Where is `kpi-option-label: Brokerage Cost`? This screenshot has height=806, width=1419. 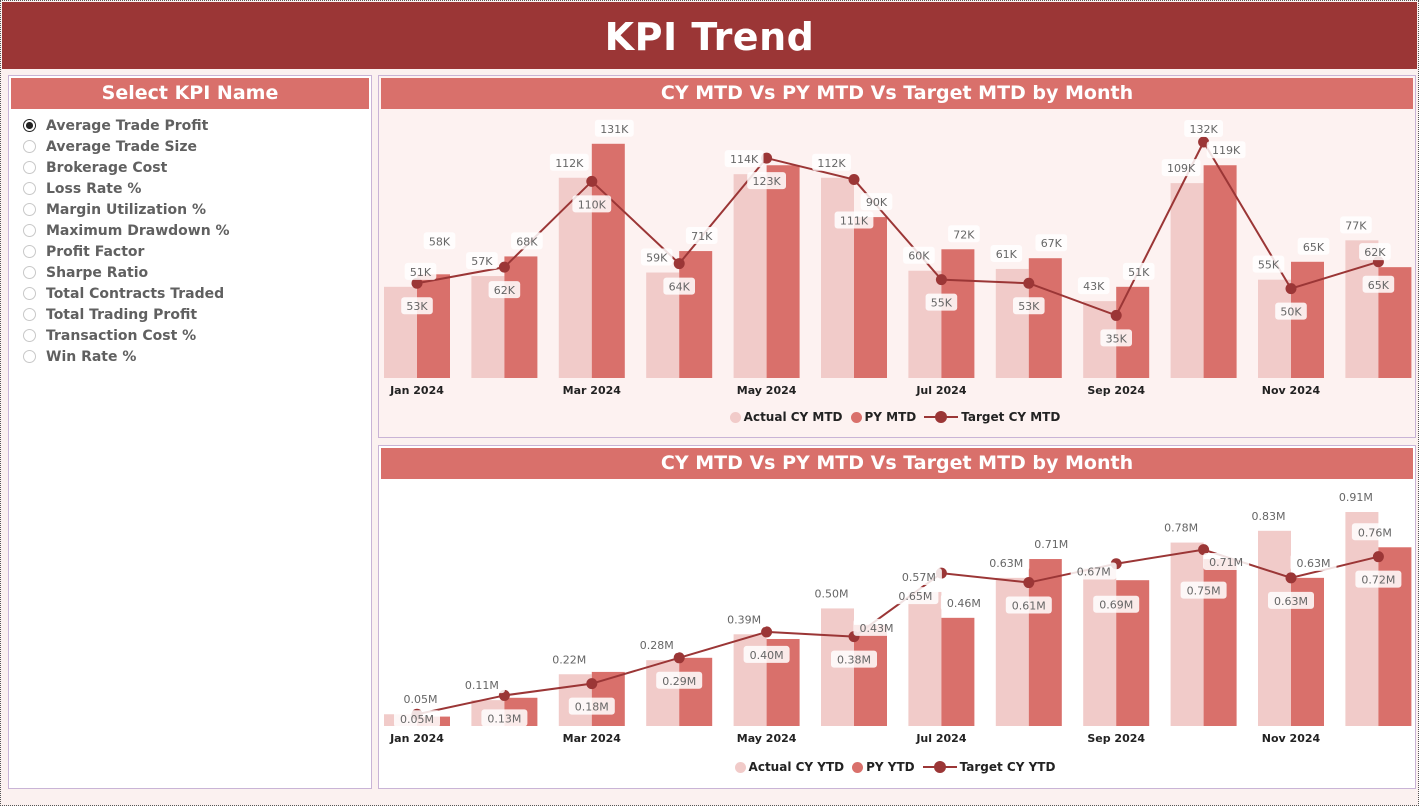
kpi-option-label: Brokerage Cost is located at coordinates (107, 167).